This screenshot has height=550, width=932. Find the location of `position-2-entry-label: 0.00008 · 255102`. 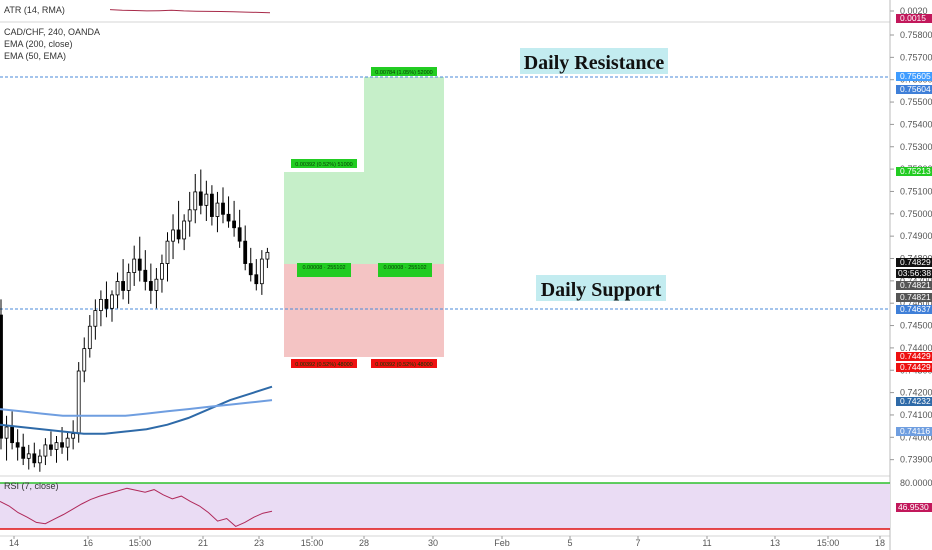

position-2-entry-label: 0.00008 · 255102 is located at coordinates (404, 268).